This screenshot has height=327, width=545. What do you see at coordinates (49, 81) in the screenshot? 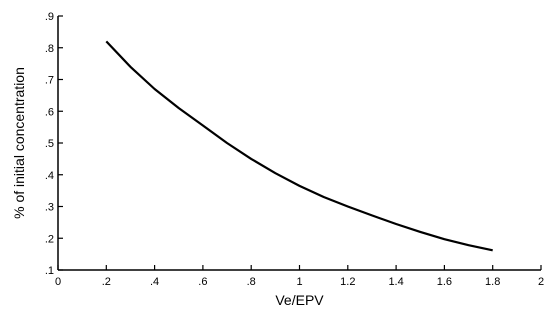
I see `y-tick-label: .7` at bounding box center [49, 81].